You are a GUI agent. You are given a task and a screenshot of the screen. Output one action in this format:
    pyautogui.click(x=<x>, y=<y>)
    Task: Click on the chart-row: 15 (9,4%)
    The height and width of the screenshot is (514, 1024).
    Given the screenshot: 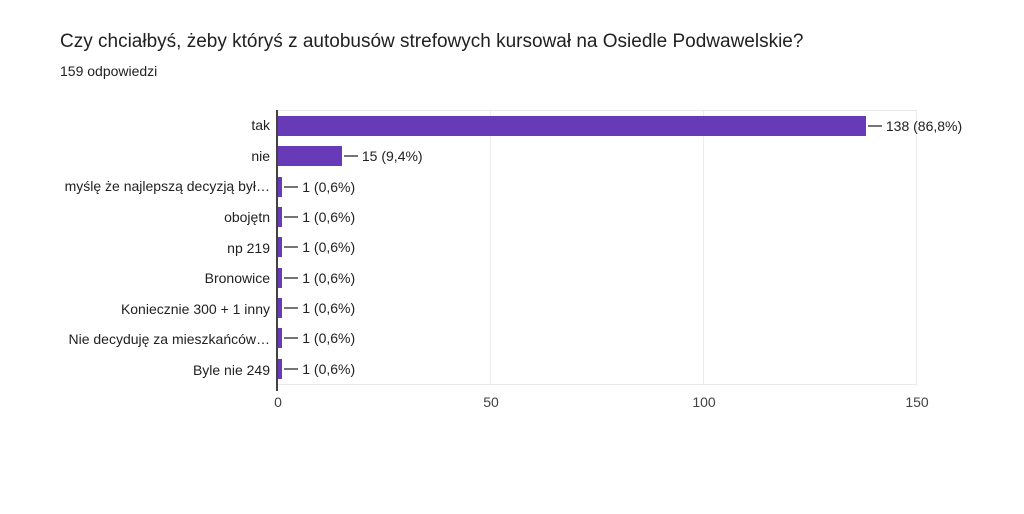 What is the action you would take?
    pyautogui.click(x=597, y=156)
    